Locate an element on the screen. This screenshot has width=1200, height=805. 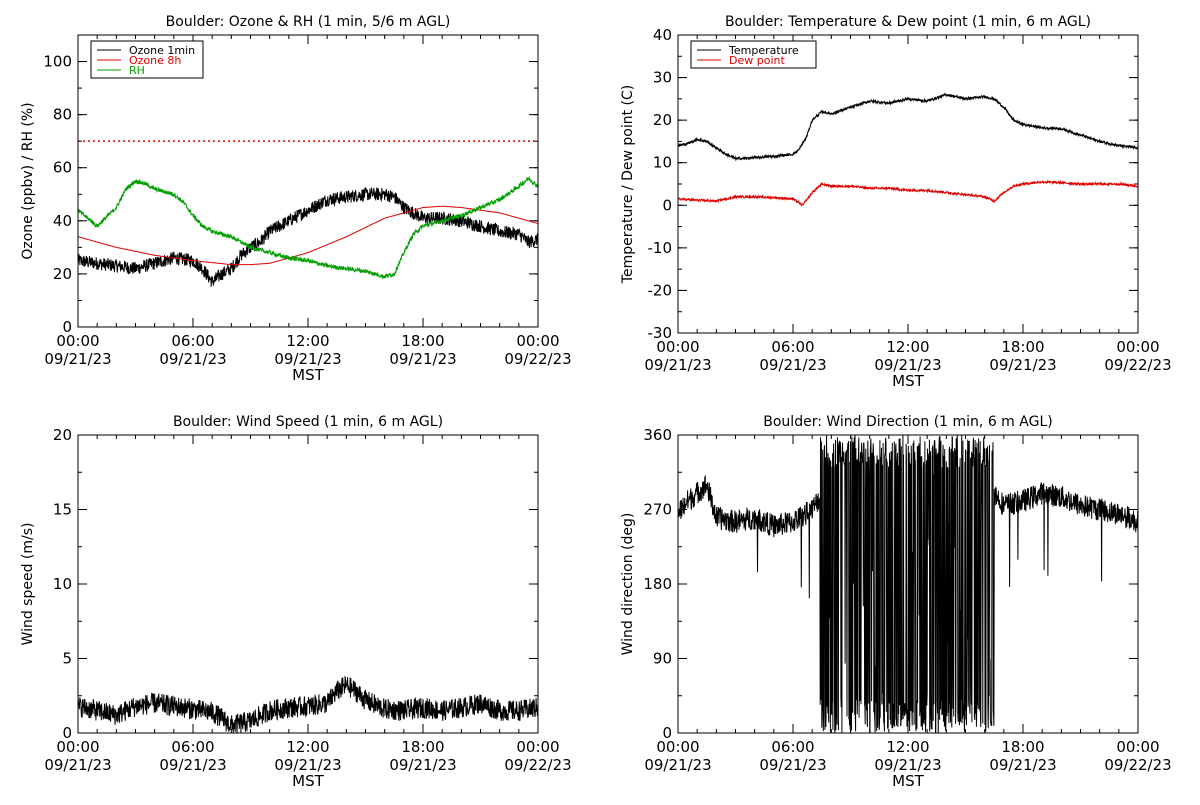
series-line-ozone-1min is located at coordinates (308, 236).